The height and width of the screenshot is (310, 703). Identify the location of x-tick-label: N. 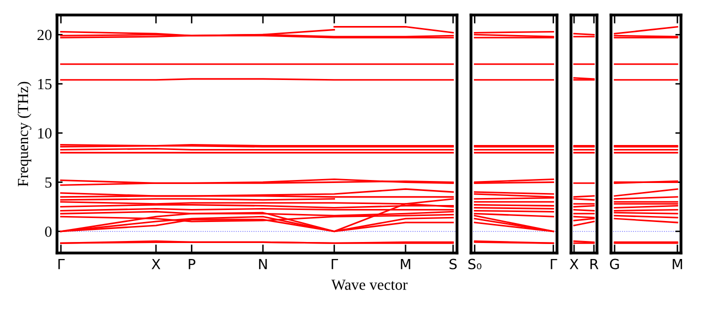
(263, 264).